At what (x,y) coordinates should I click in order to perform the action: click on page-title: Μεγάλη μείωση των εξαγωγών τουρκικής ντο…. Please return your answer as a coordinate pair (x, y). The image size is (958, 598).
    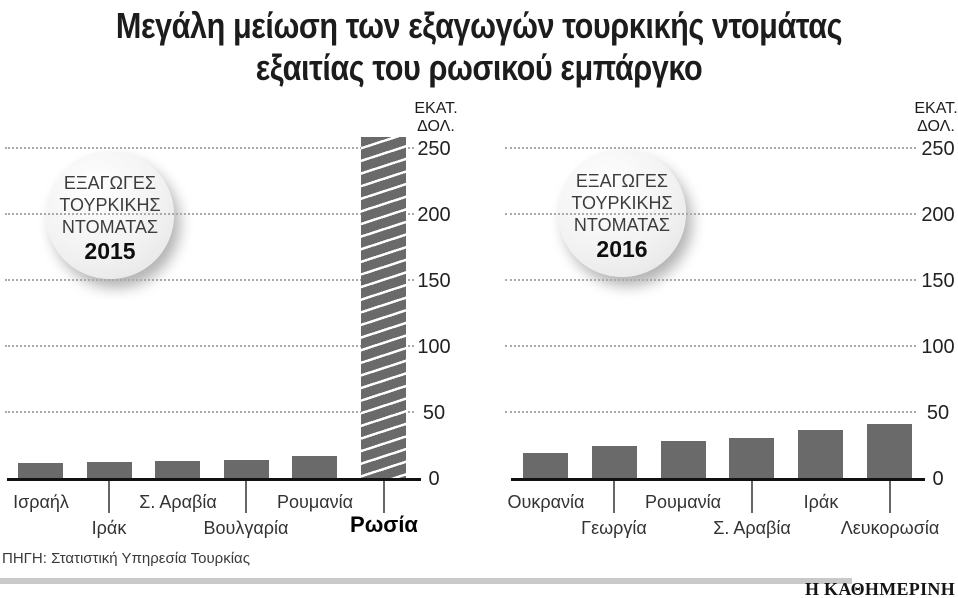
    Looking at the image, I should click on (479, 47).